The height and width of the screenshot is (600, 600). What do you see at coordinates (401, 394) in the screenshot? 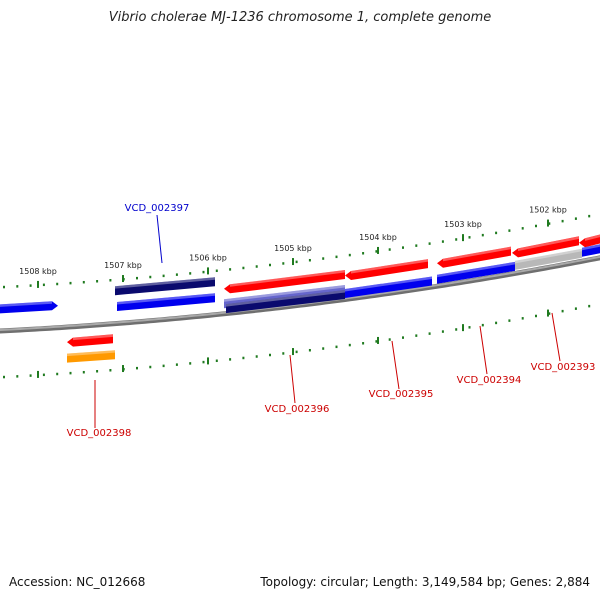
I see `gene-label: VCD_002395` at bounding box center [401, 394].